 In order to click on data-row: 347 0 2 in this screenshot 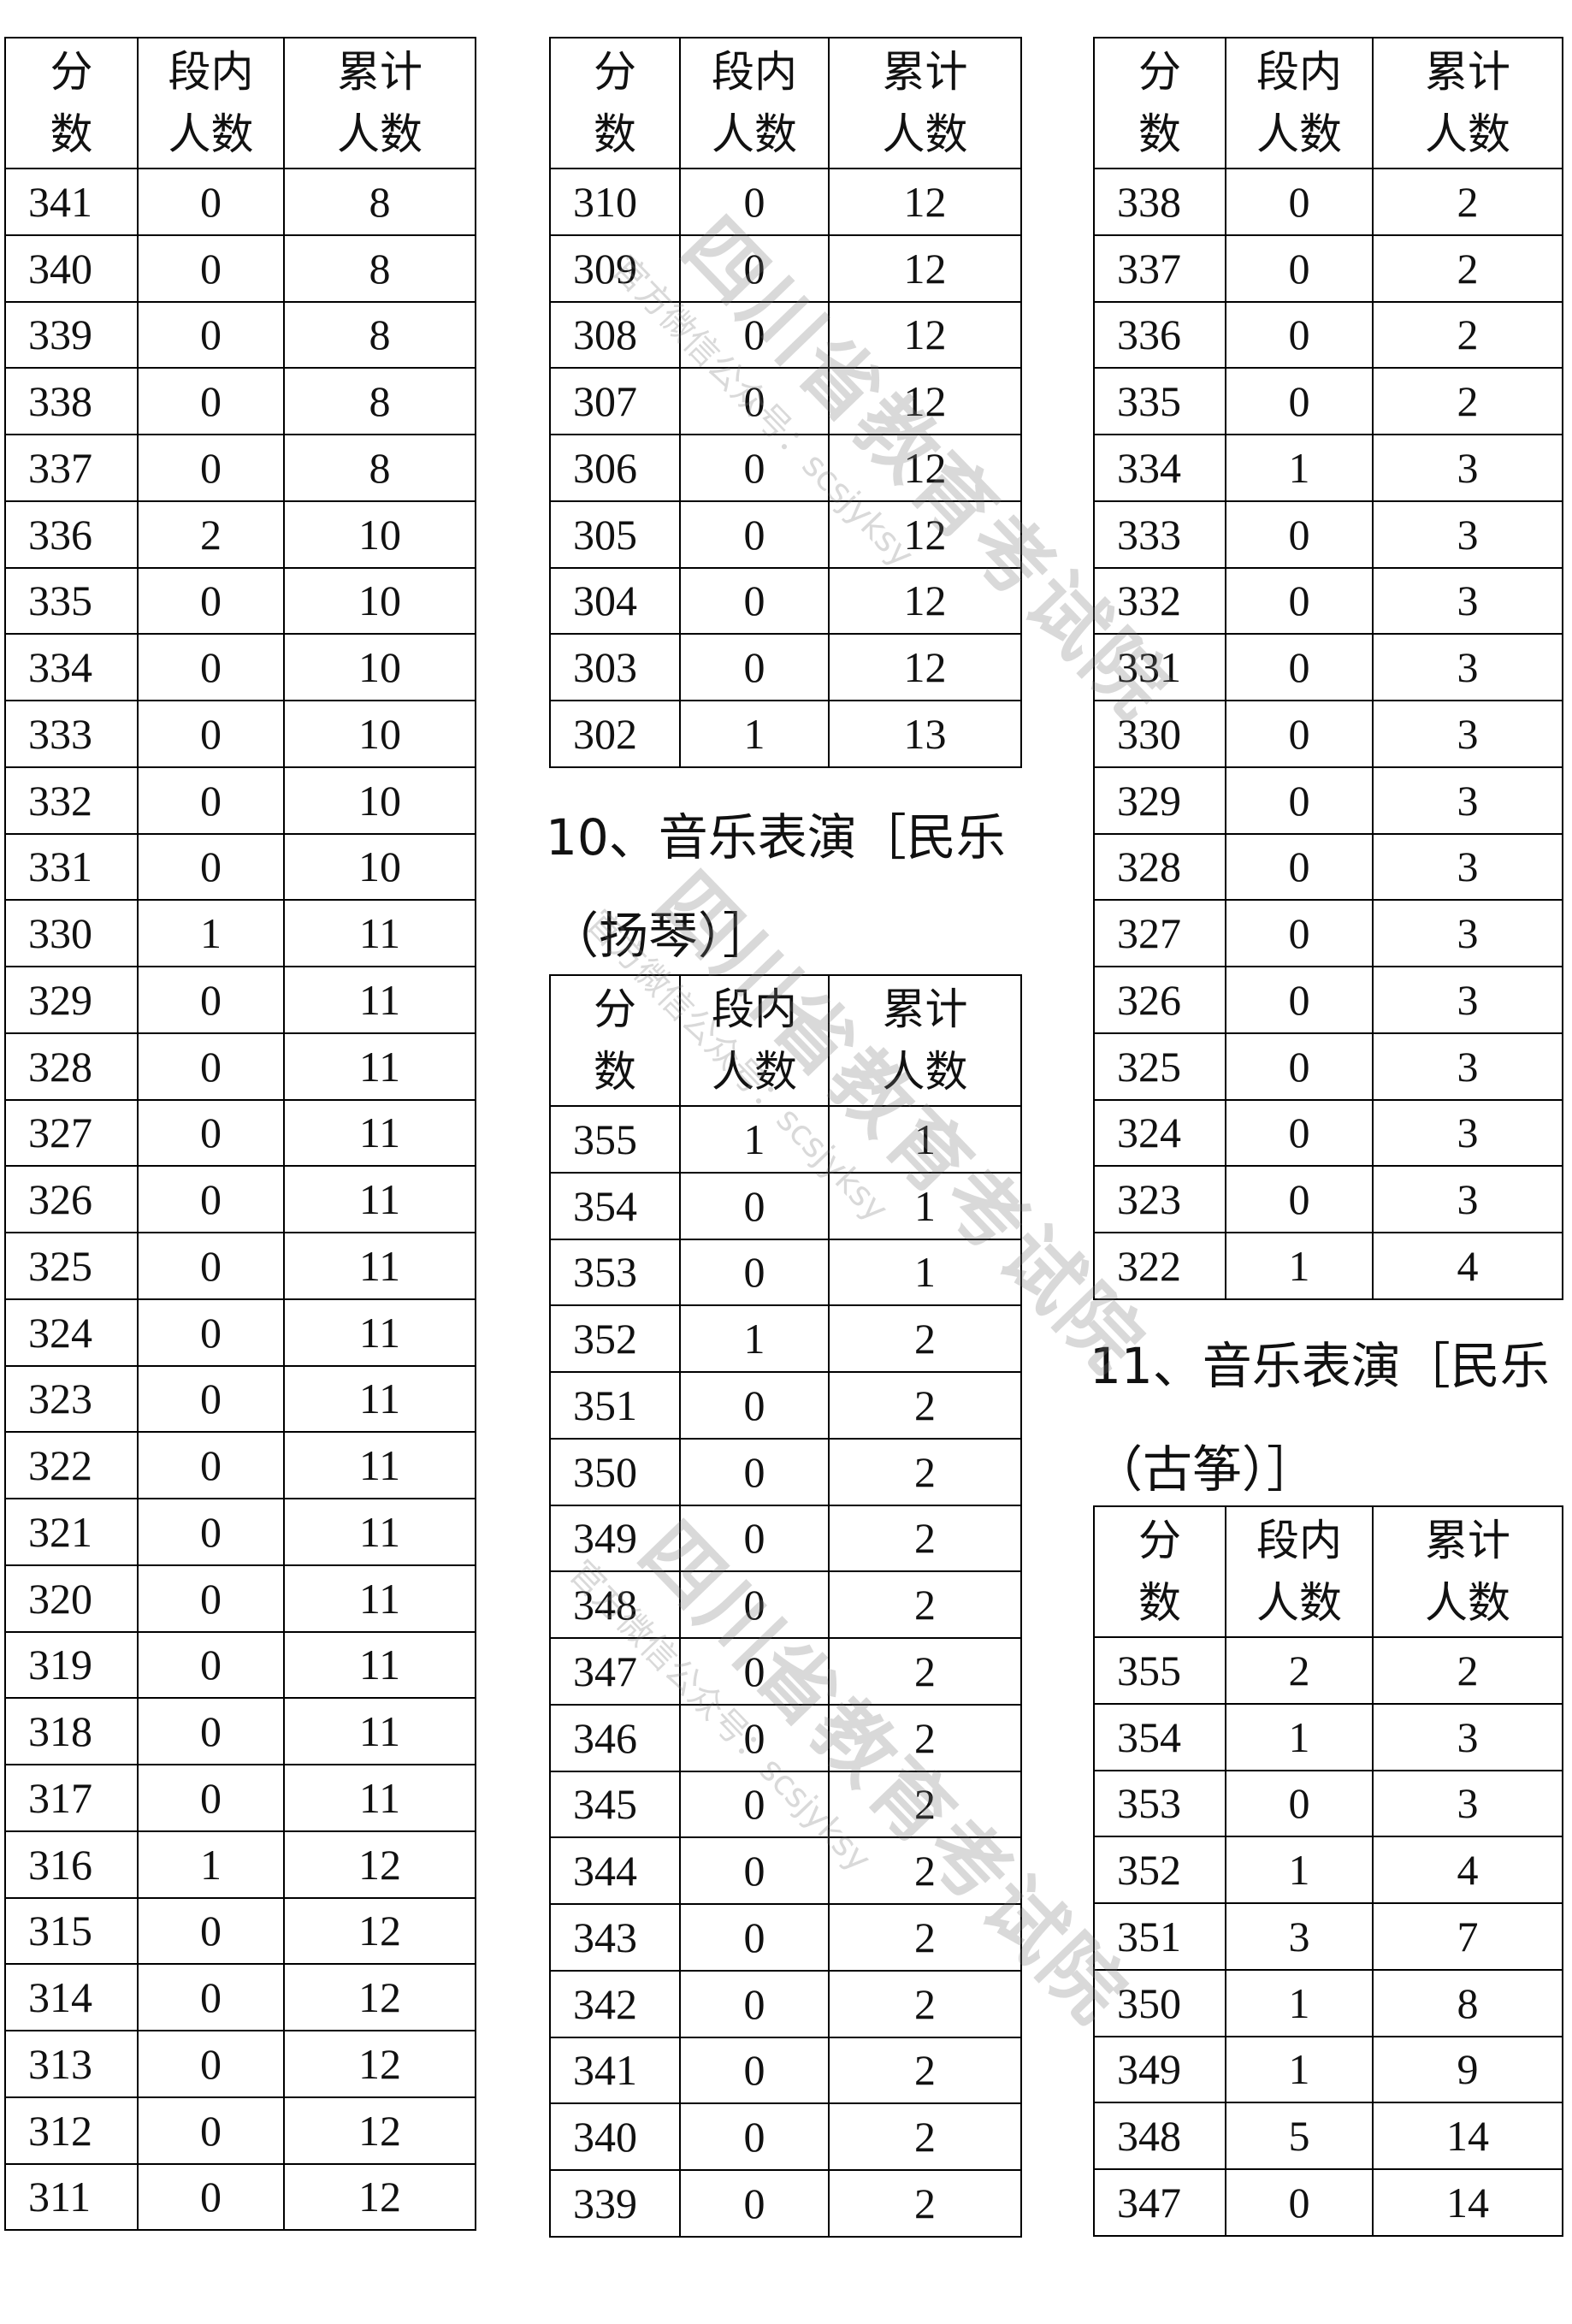, I will do `click(785, 1672)`.